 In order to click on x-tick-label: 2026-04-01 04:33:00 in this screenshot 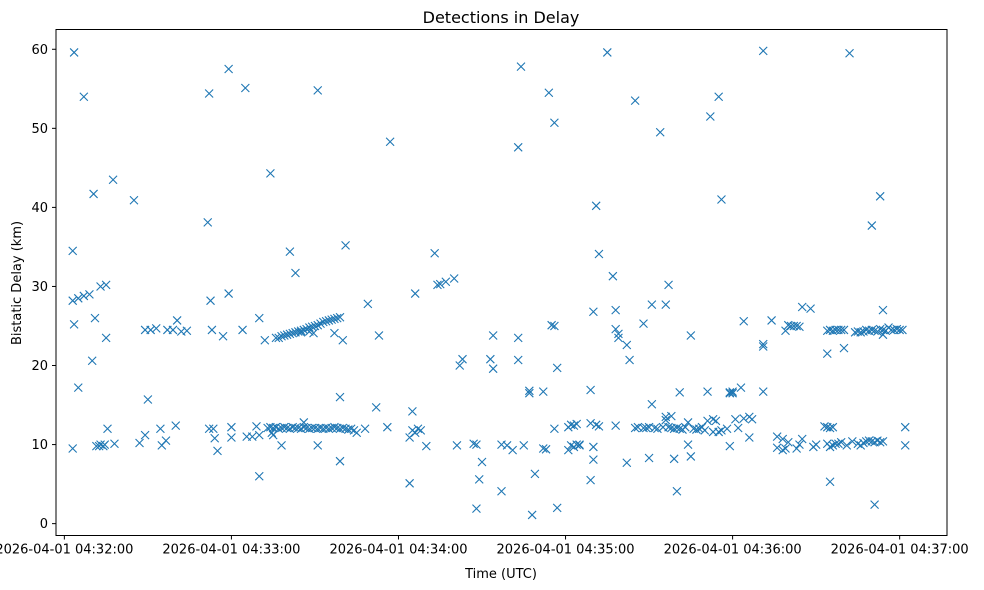, I will do `click(231, 550)`.